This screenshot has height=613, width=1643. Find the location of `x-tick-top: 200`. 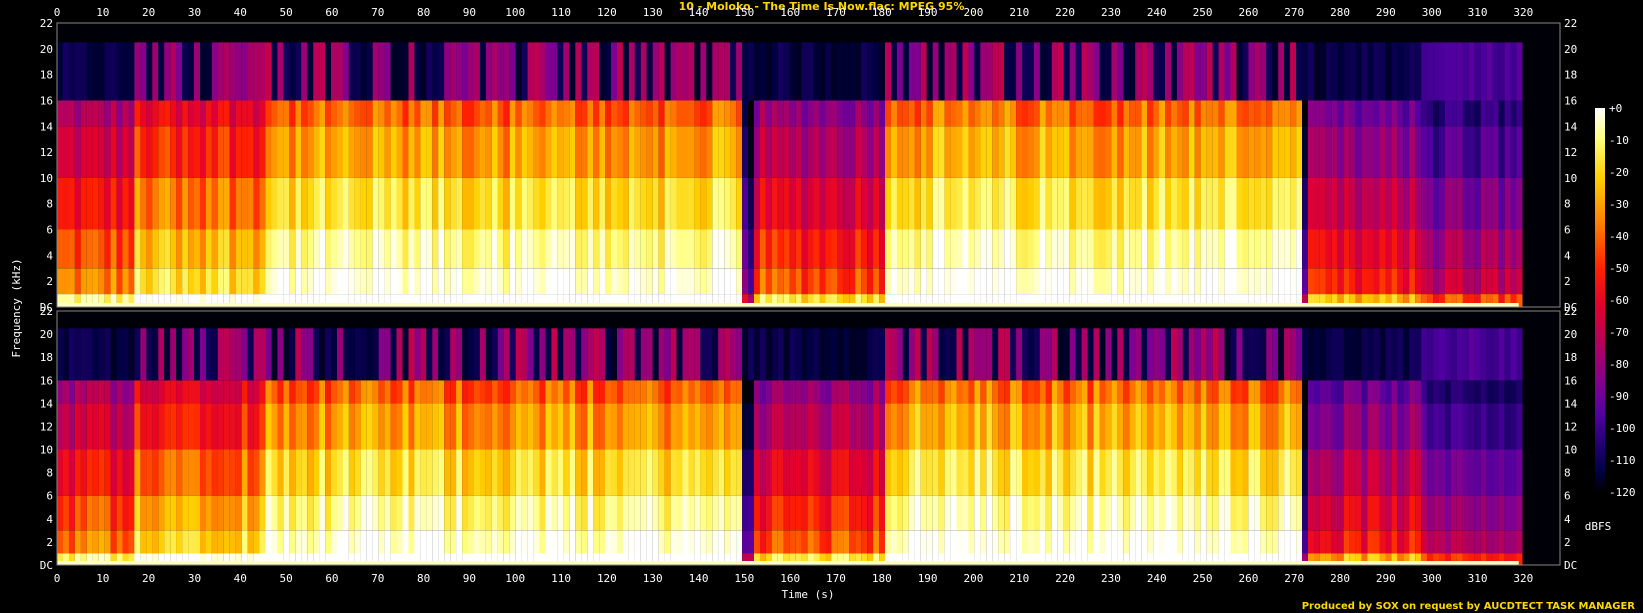

x-tick-top: 200 is located at coordinates (974, 12).